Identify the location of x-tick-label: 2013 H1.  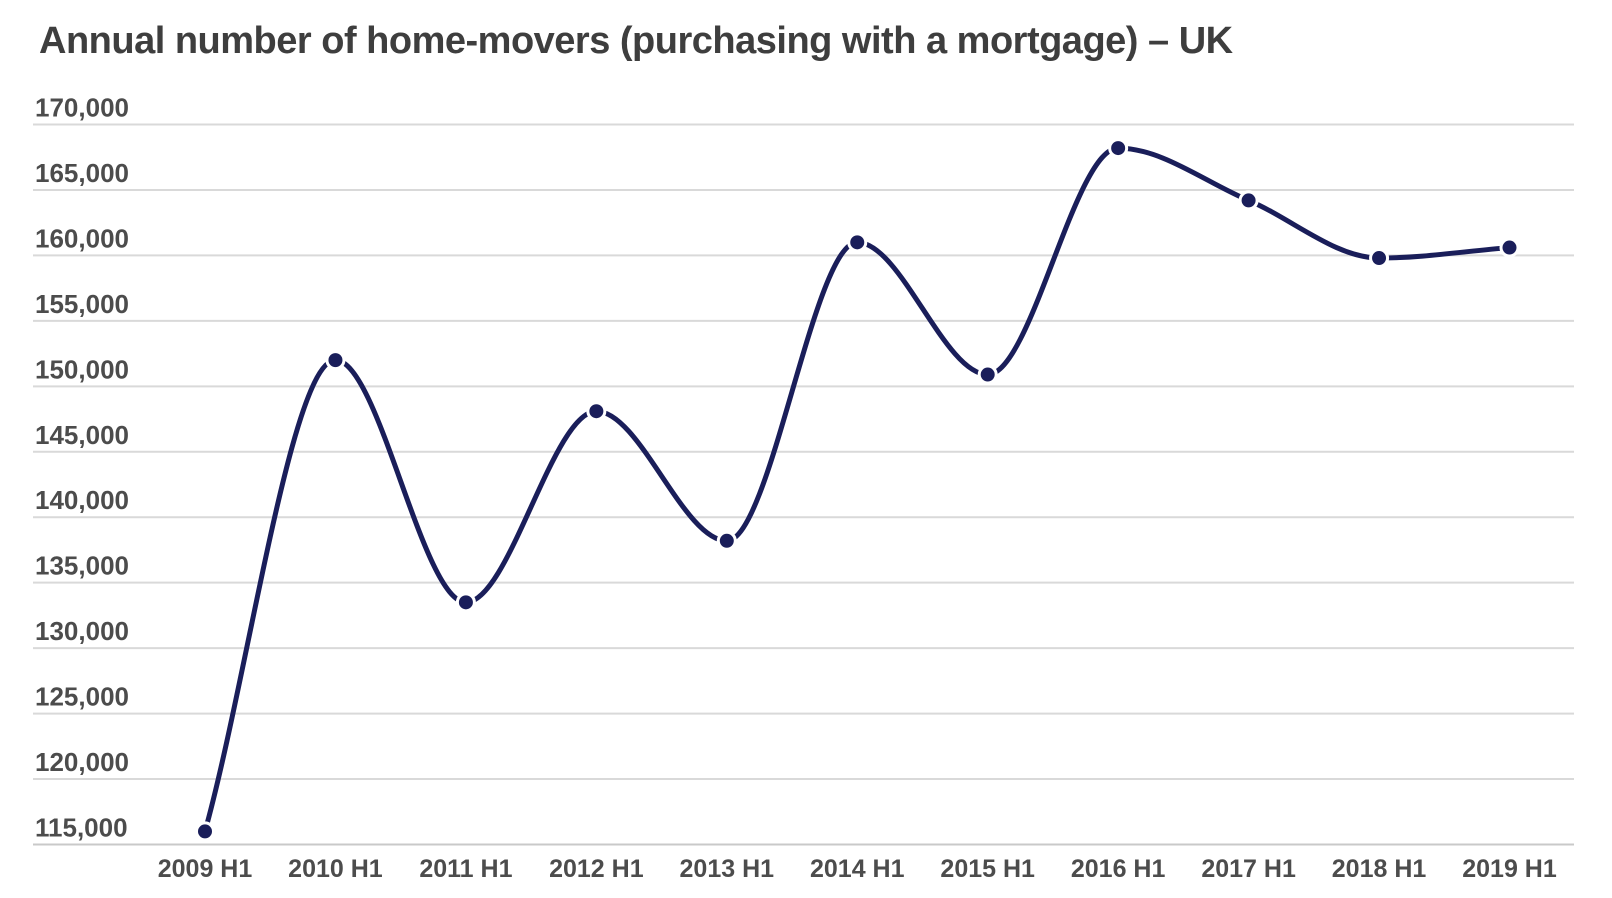
(727, 869).